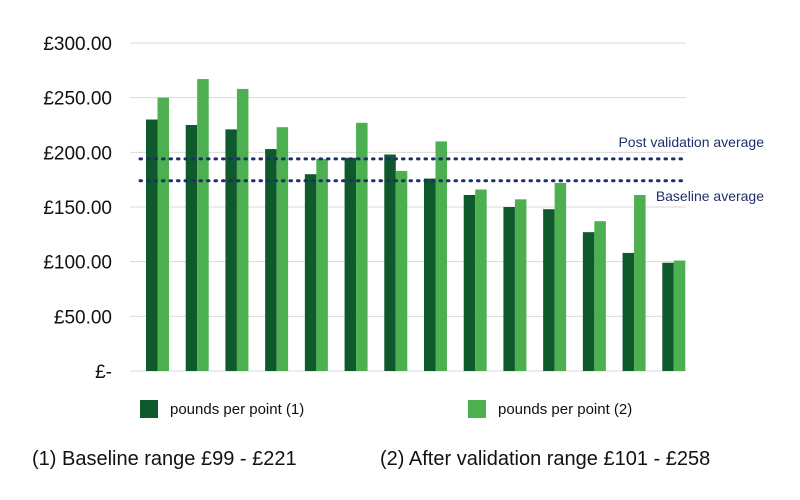 This screenshot has height=500, width=800. I want to click on reference-line-label: Post validation average, so click(691, 142).